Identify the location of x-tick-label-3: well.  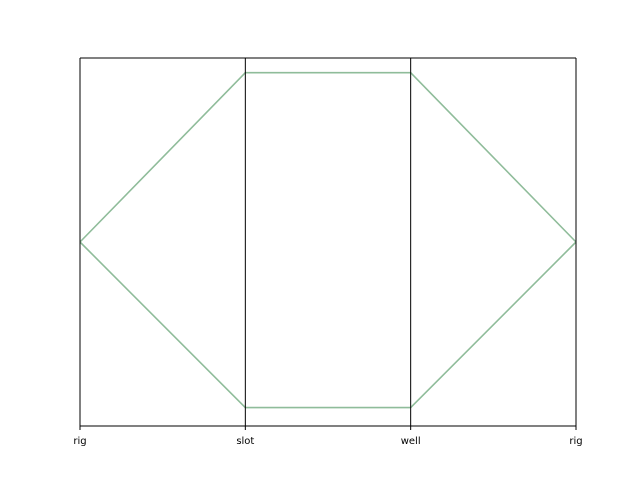
(411, 441).